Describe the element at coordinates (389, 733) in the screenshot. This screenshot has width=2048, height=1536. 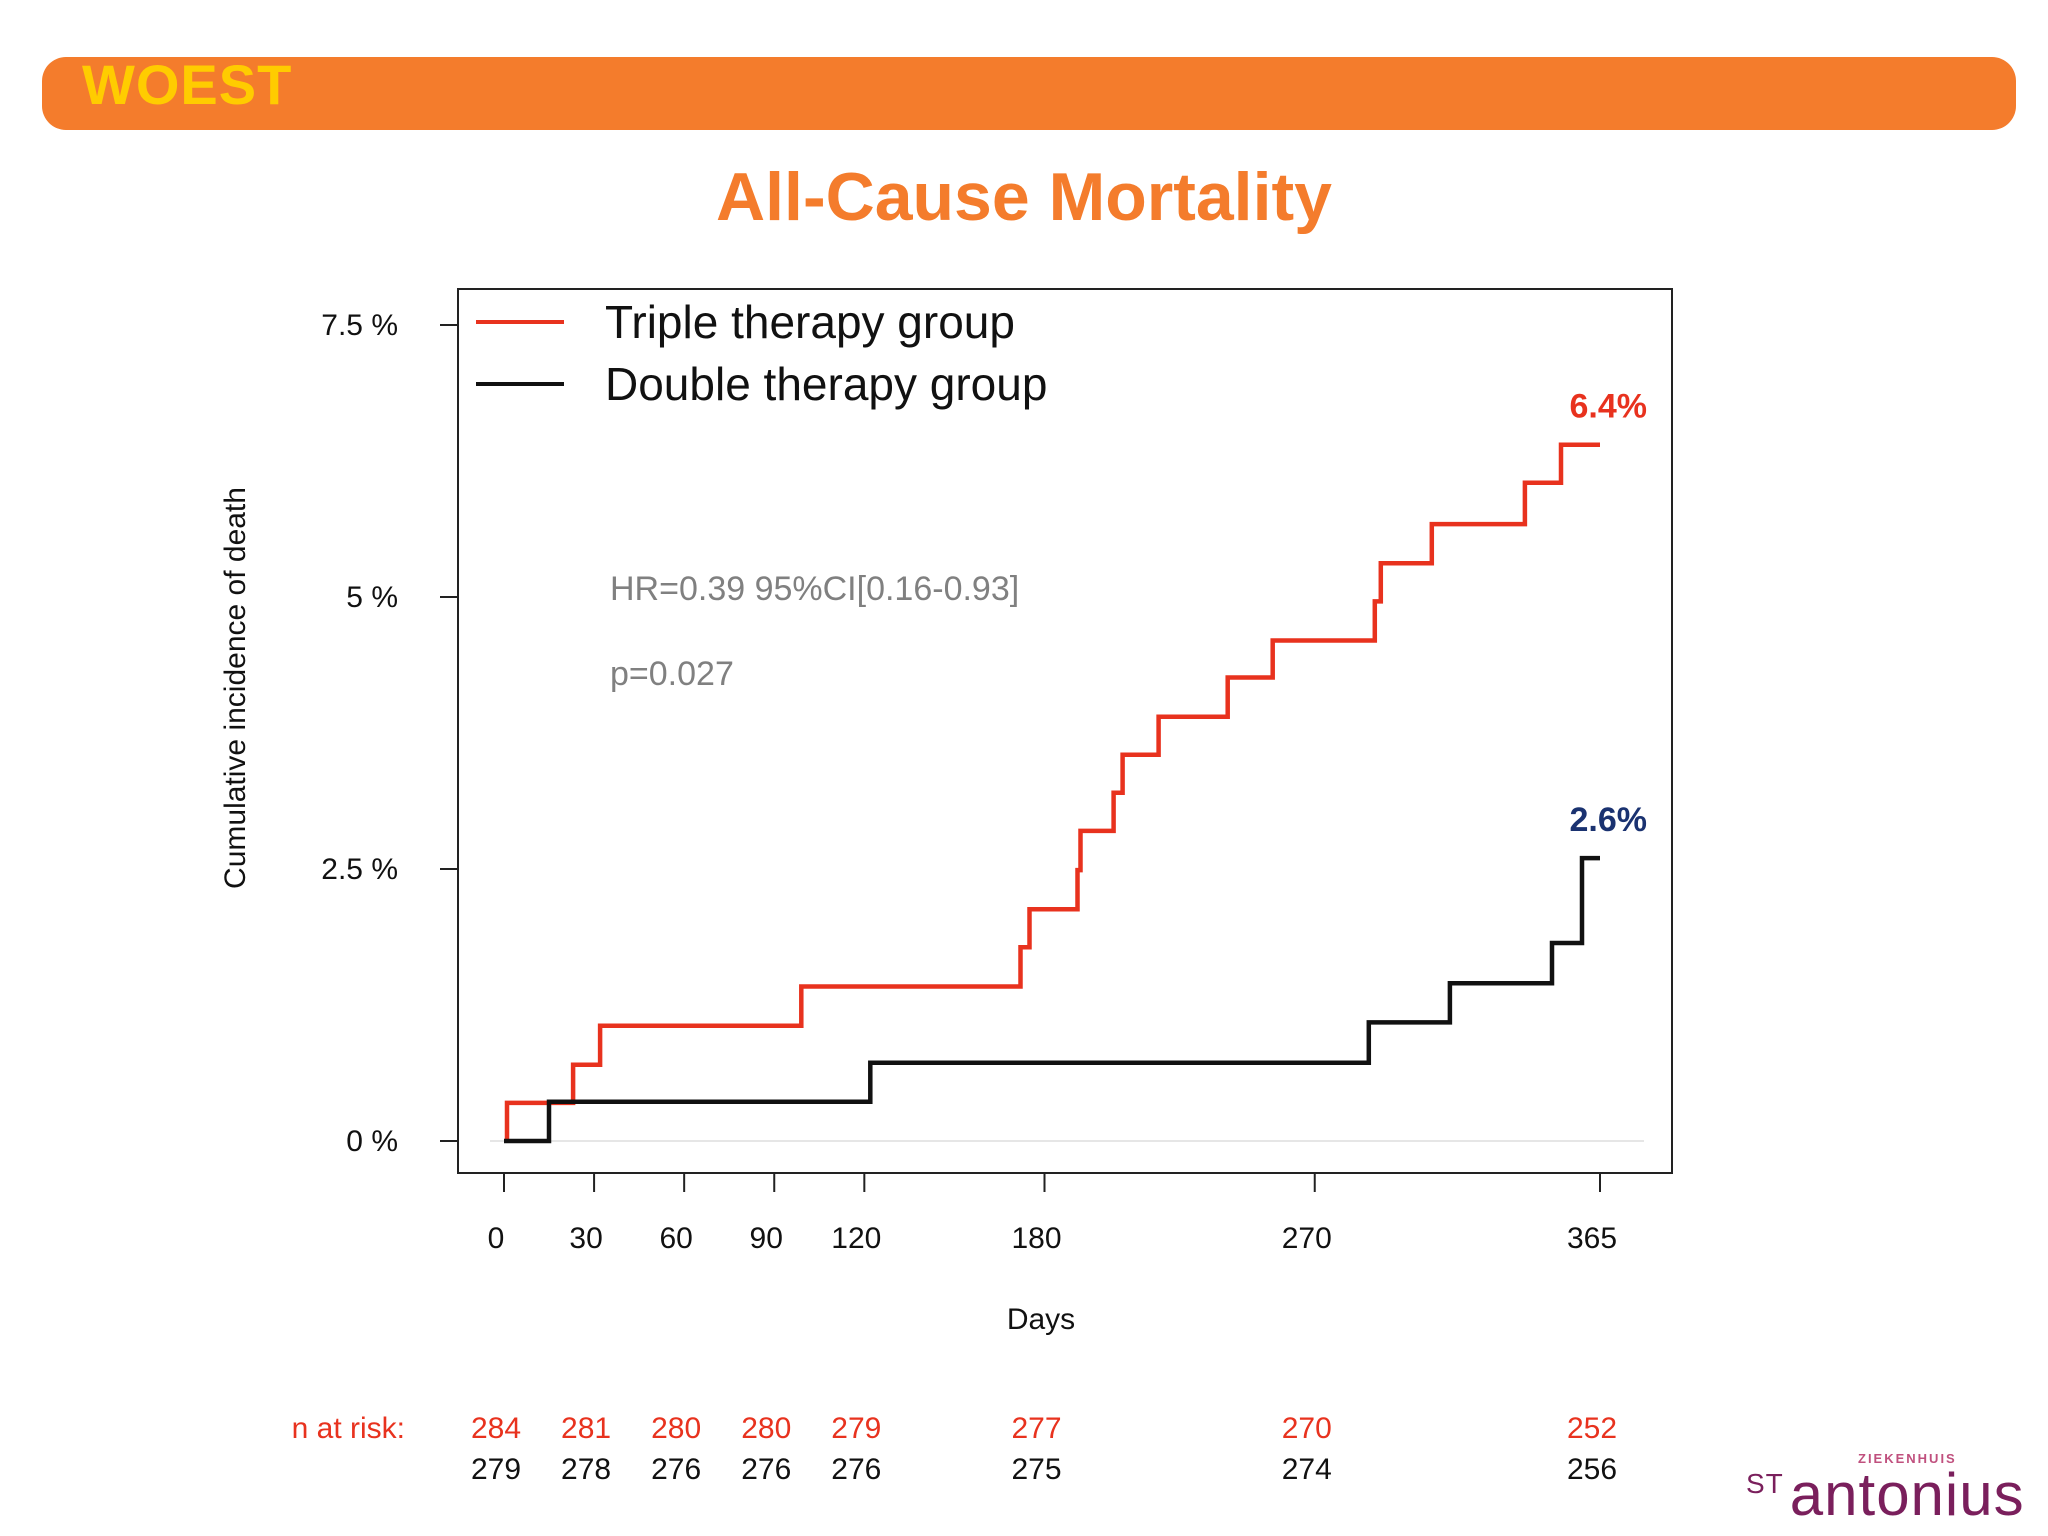
I see `y-axis: 0 % 2.5 % 5 % 7.5 %` at that location.